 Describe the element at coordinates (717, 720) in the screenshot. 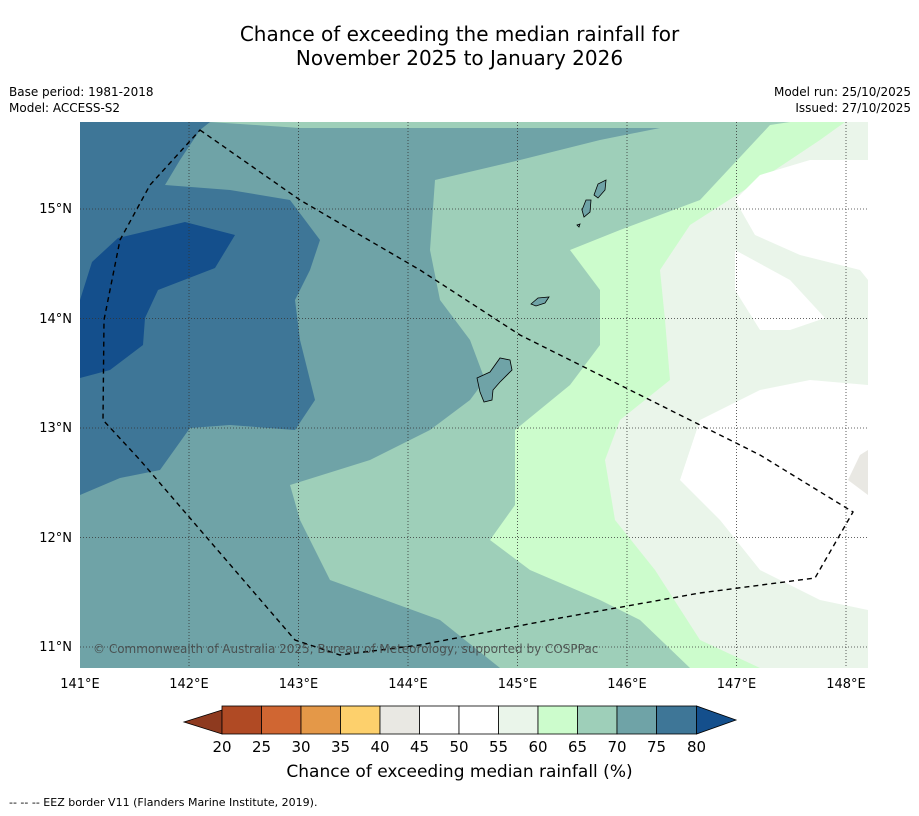

I see `colorbar-arrow-high` at that location.